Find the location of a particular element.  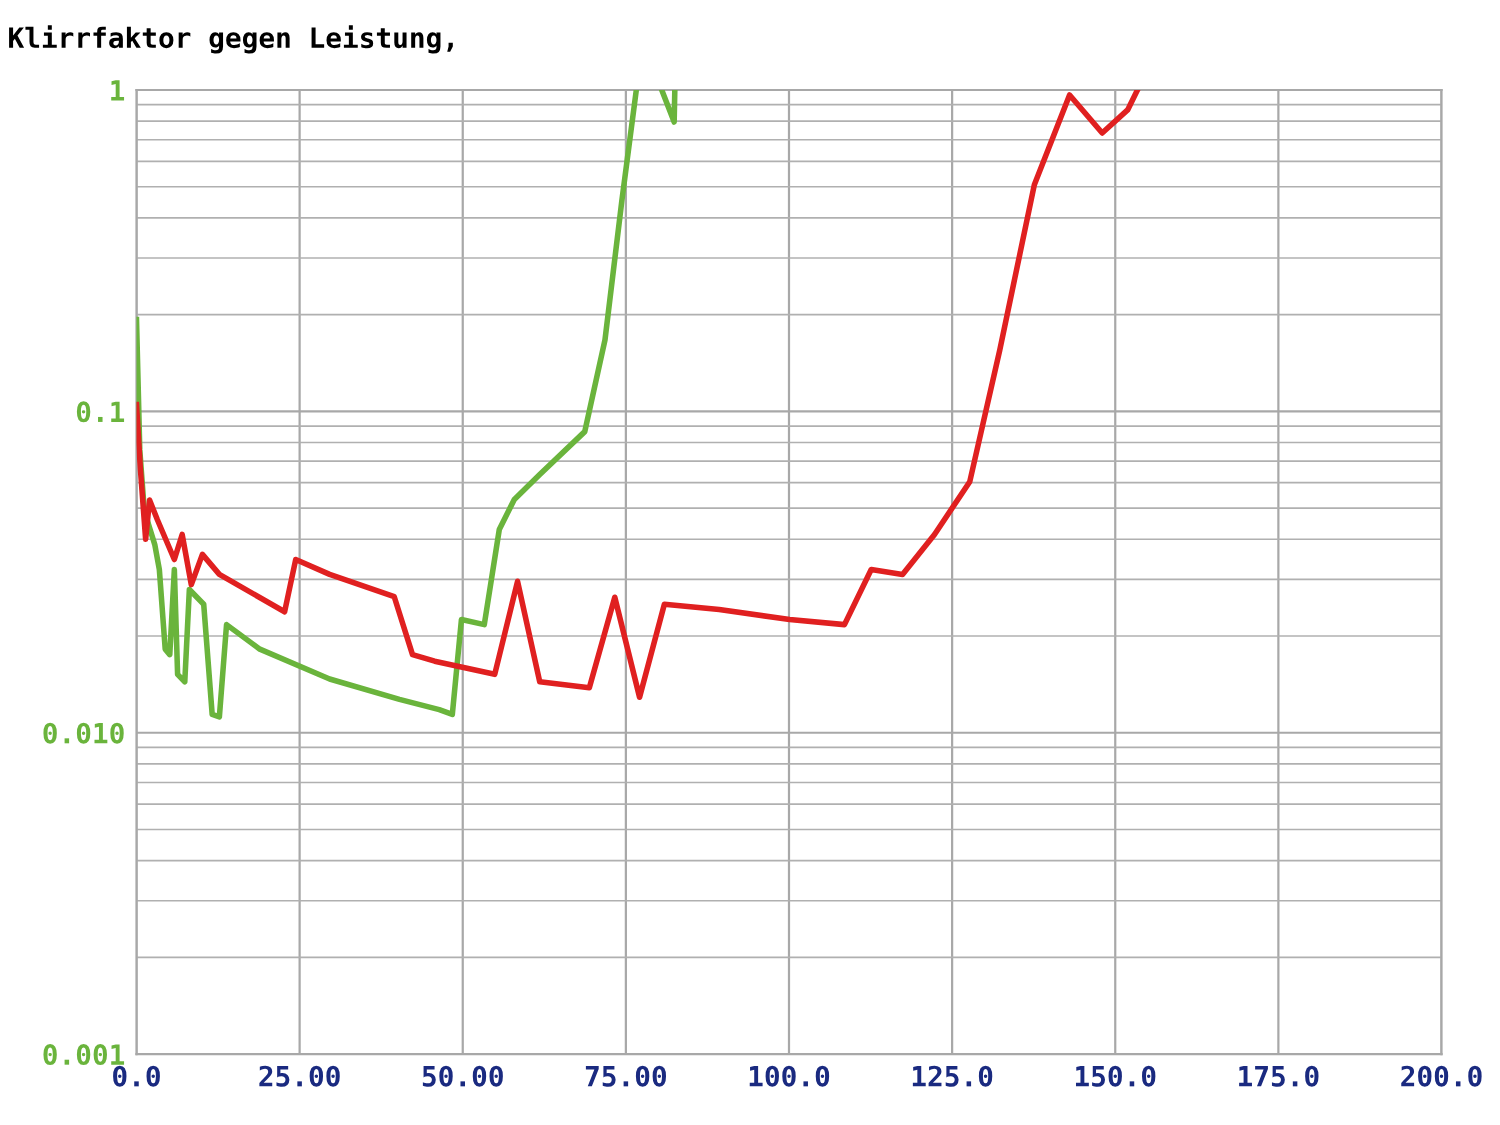

x-tick-label: 50.00 is located at coordinates (462, 1076).